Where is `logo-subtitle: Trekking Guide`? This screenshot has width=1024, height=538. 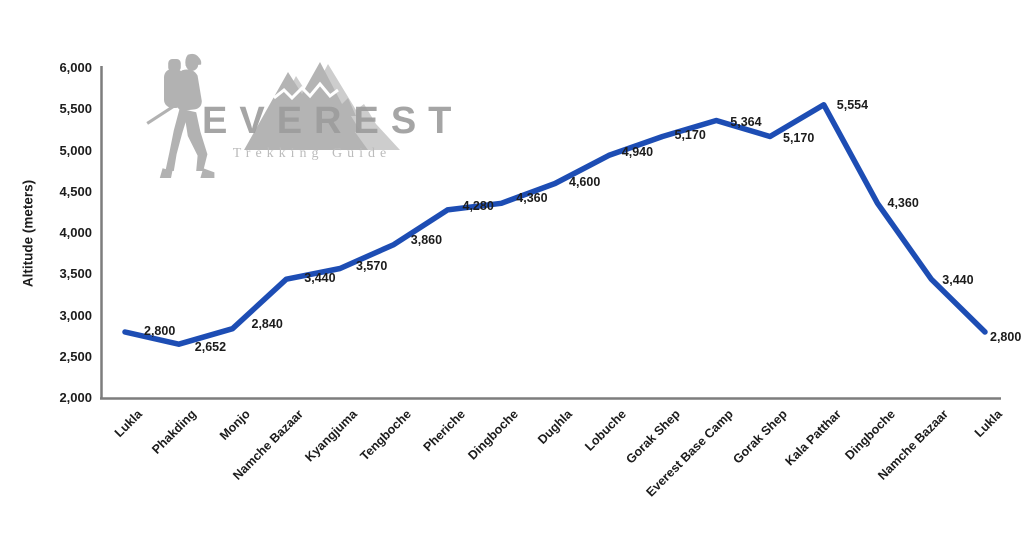
logo-subtitle: Trekking Guide is located at coordinates (312, 153).